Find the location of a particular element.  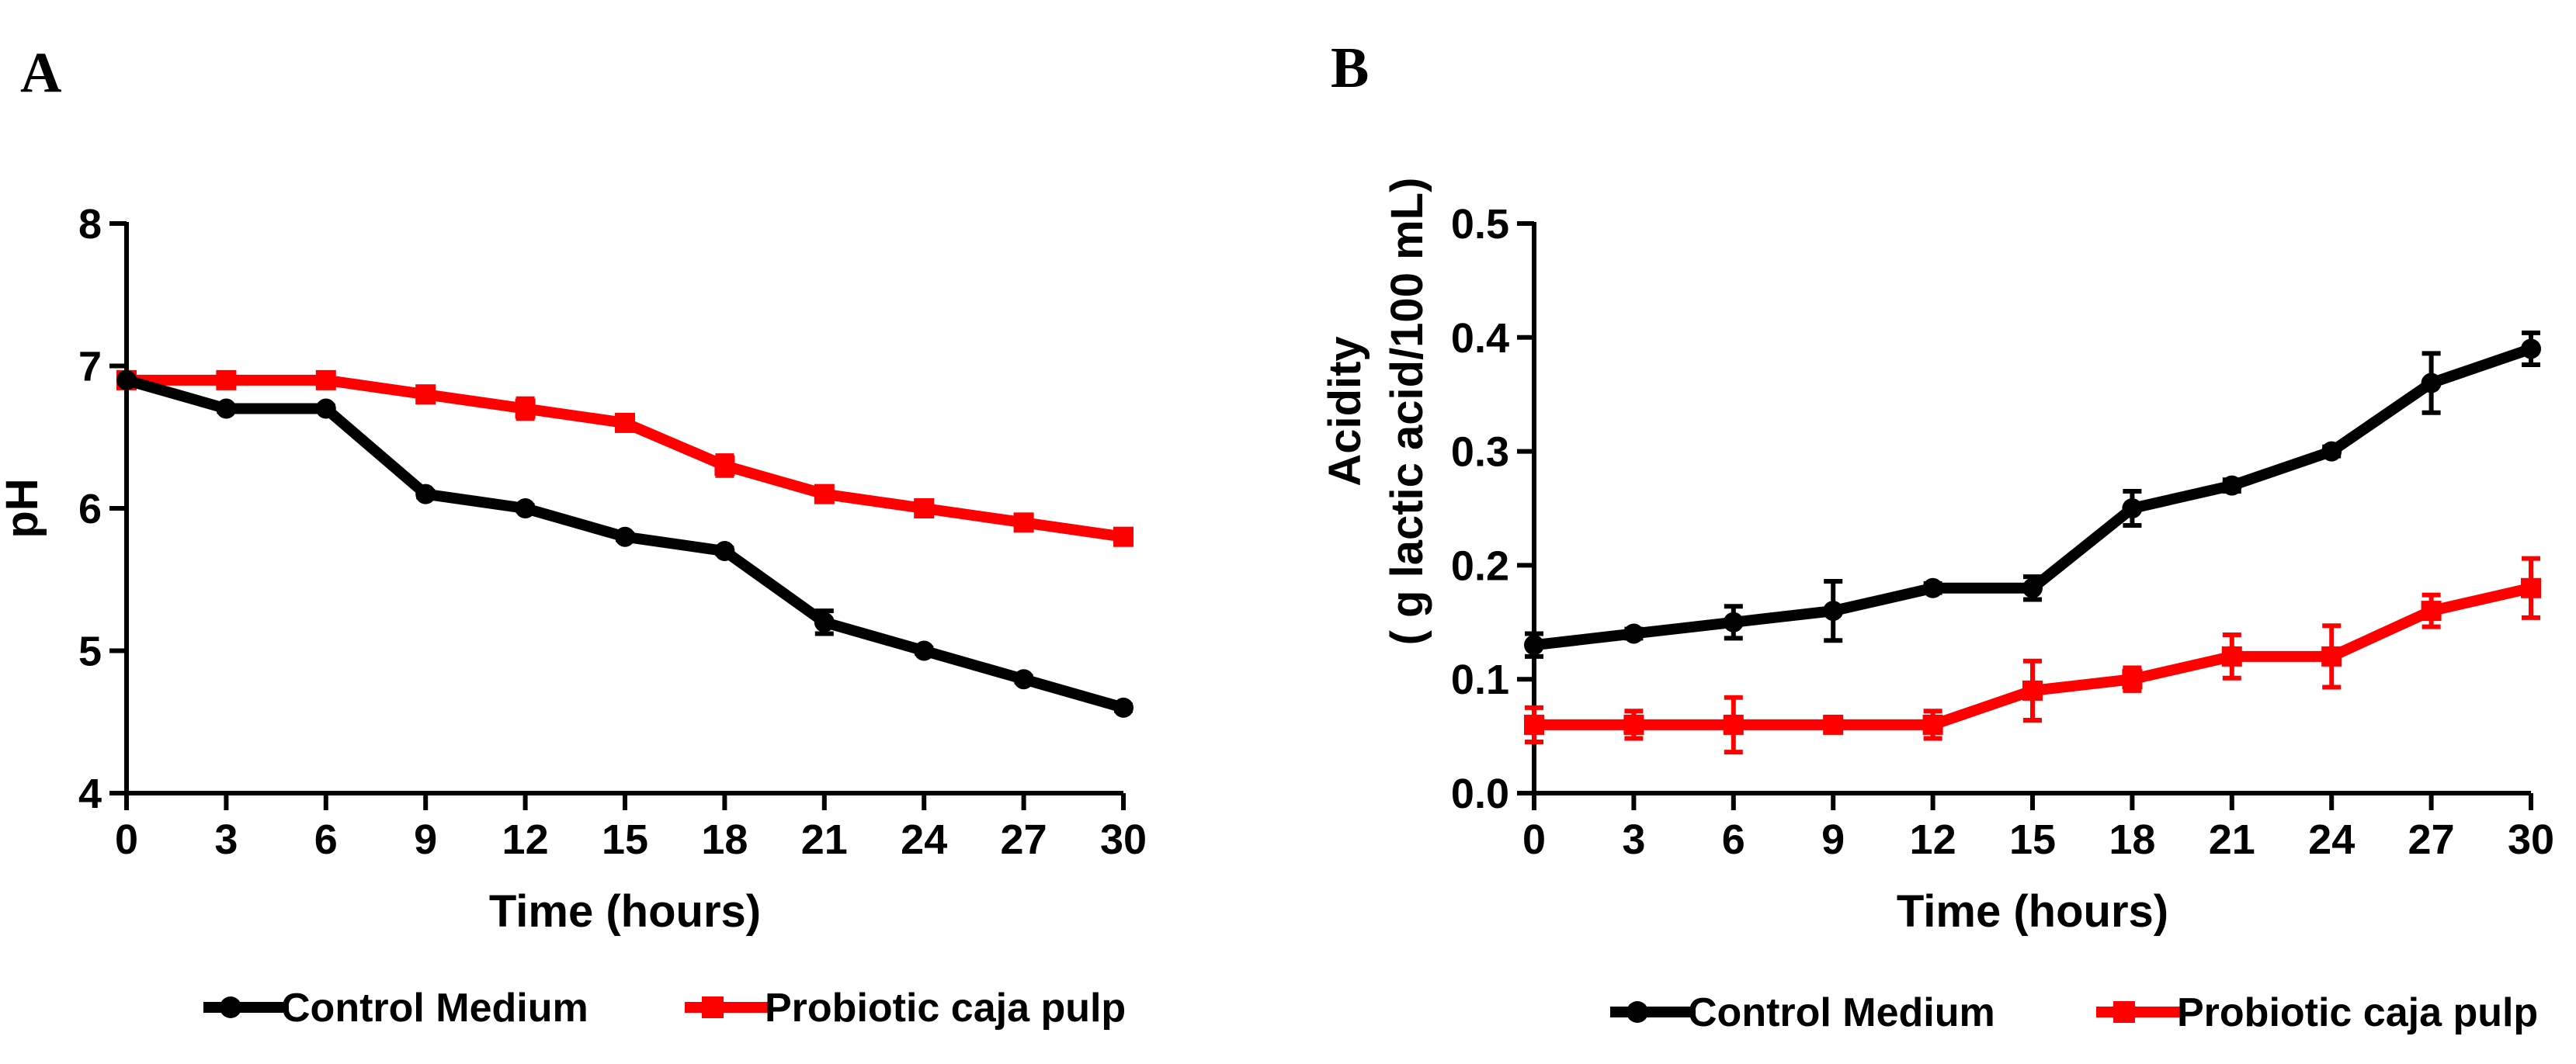

chart-a-series-probiotic is located at coordinates (625, 458).